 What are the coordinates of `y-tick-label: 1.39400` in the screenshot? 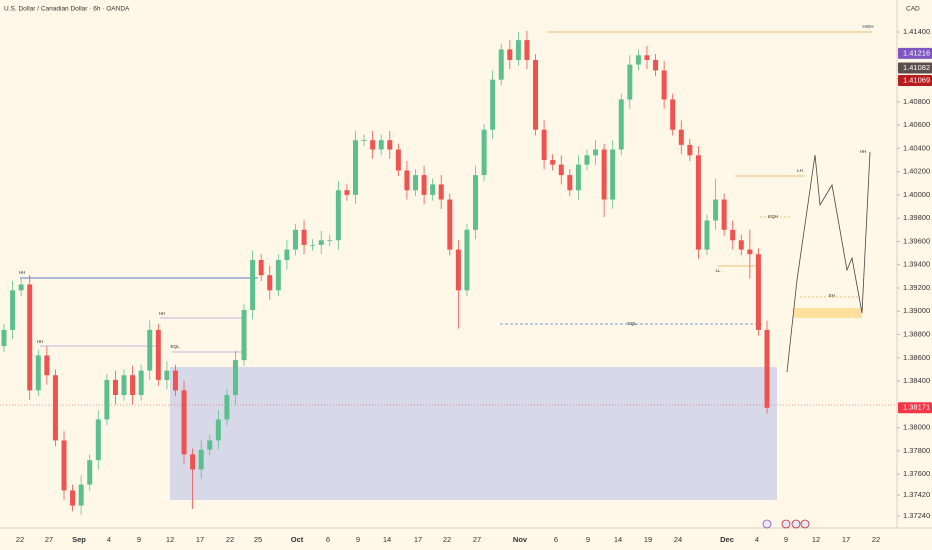 It's located at (916, 264).